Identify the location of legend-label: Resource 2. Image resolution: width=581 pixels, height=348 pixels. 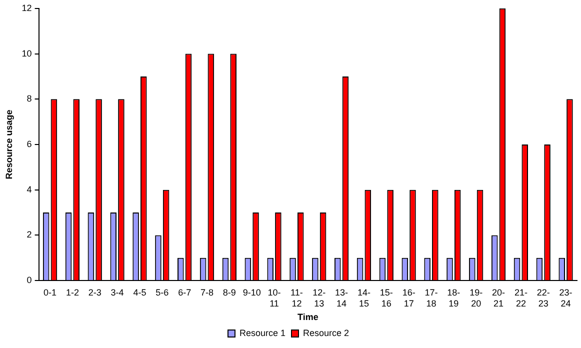
(326, 333).